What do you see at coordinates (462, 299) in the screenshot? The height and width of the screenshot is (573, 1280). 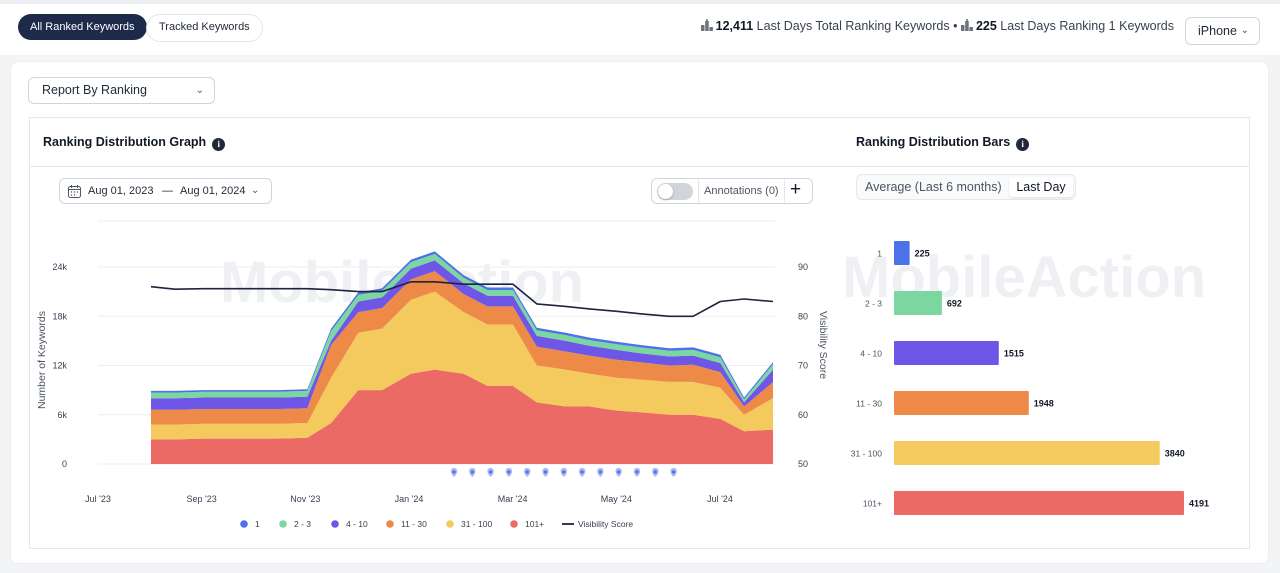 I see `visibility-line-group` at bounding box center [462, 299].